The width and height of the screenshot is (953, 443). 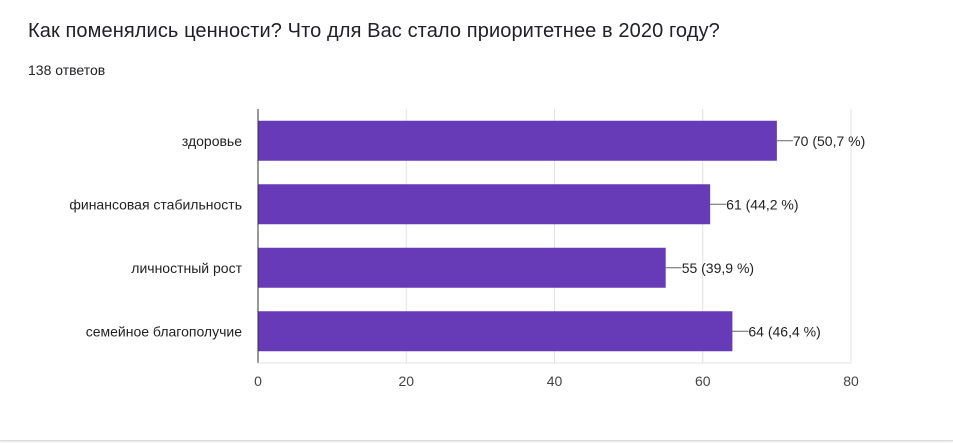 I want to click on category-label: финансовая стабильность, so click(x=155, y=204).